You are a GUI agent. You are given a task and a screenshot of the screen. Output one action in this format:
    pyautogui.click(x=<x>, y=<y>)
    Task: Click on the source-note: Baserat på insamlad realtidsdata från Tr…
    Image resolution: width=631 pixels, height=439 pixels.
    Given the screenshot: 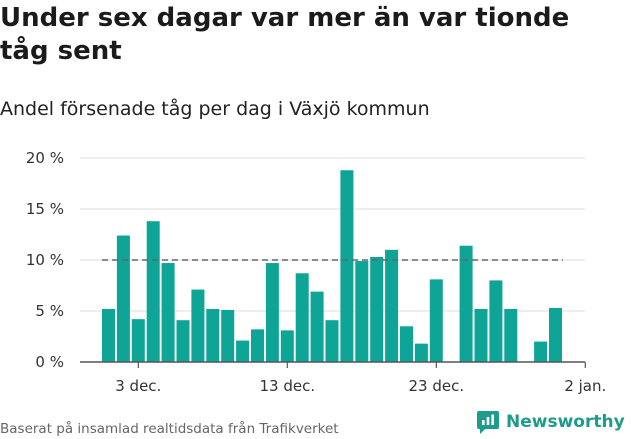 What is the action you would take?
    pyautogui.click(x=169, y=429)
    